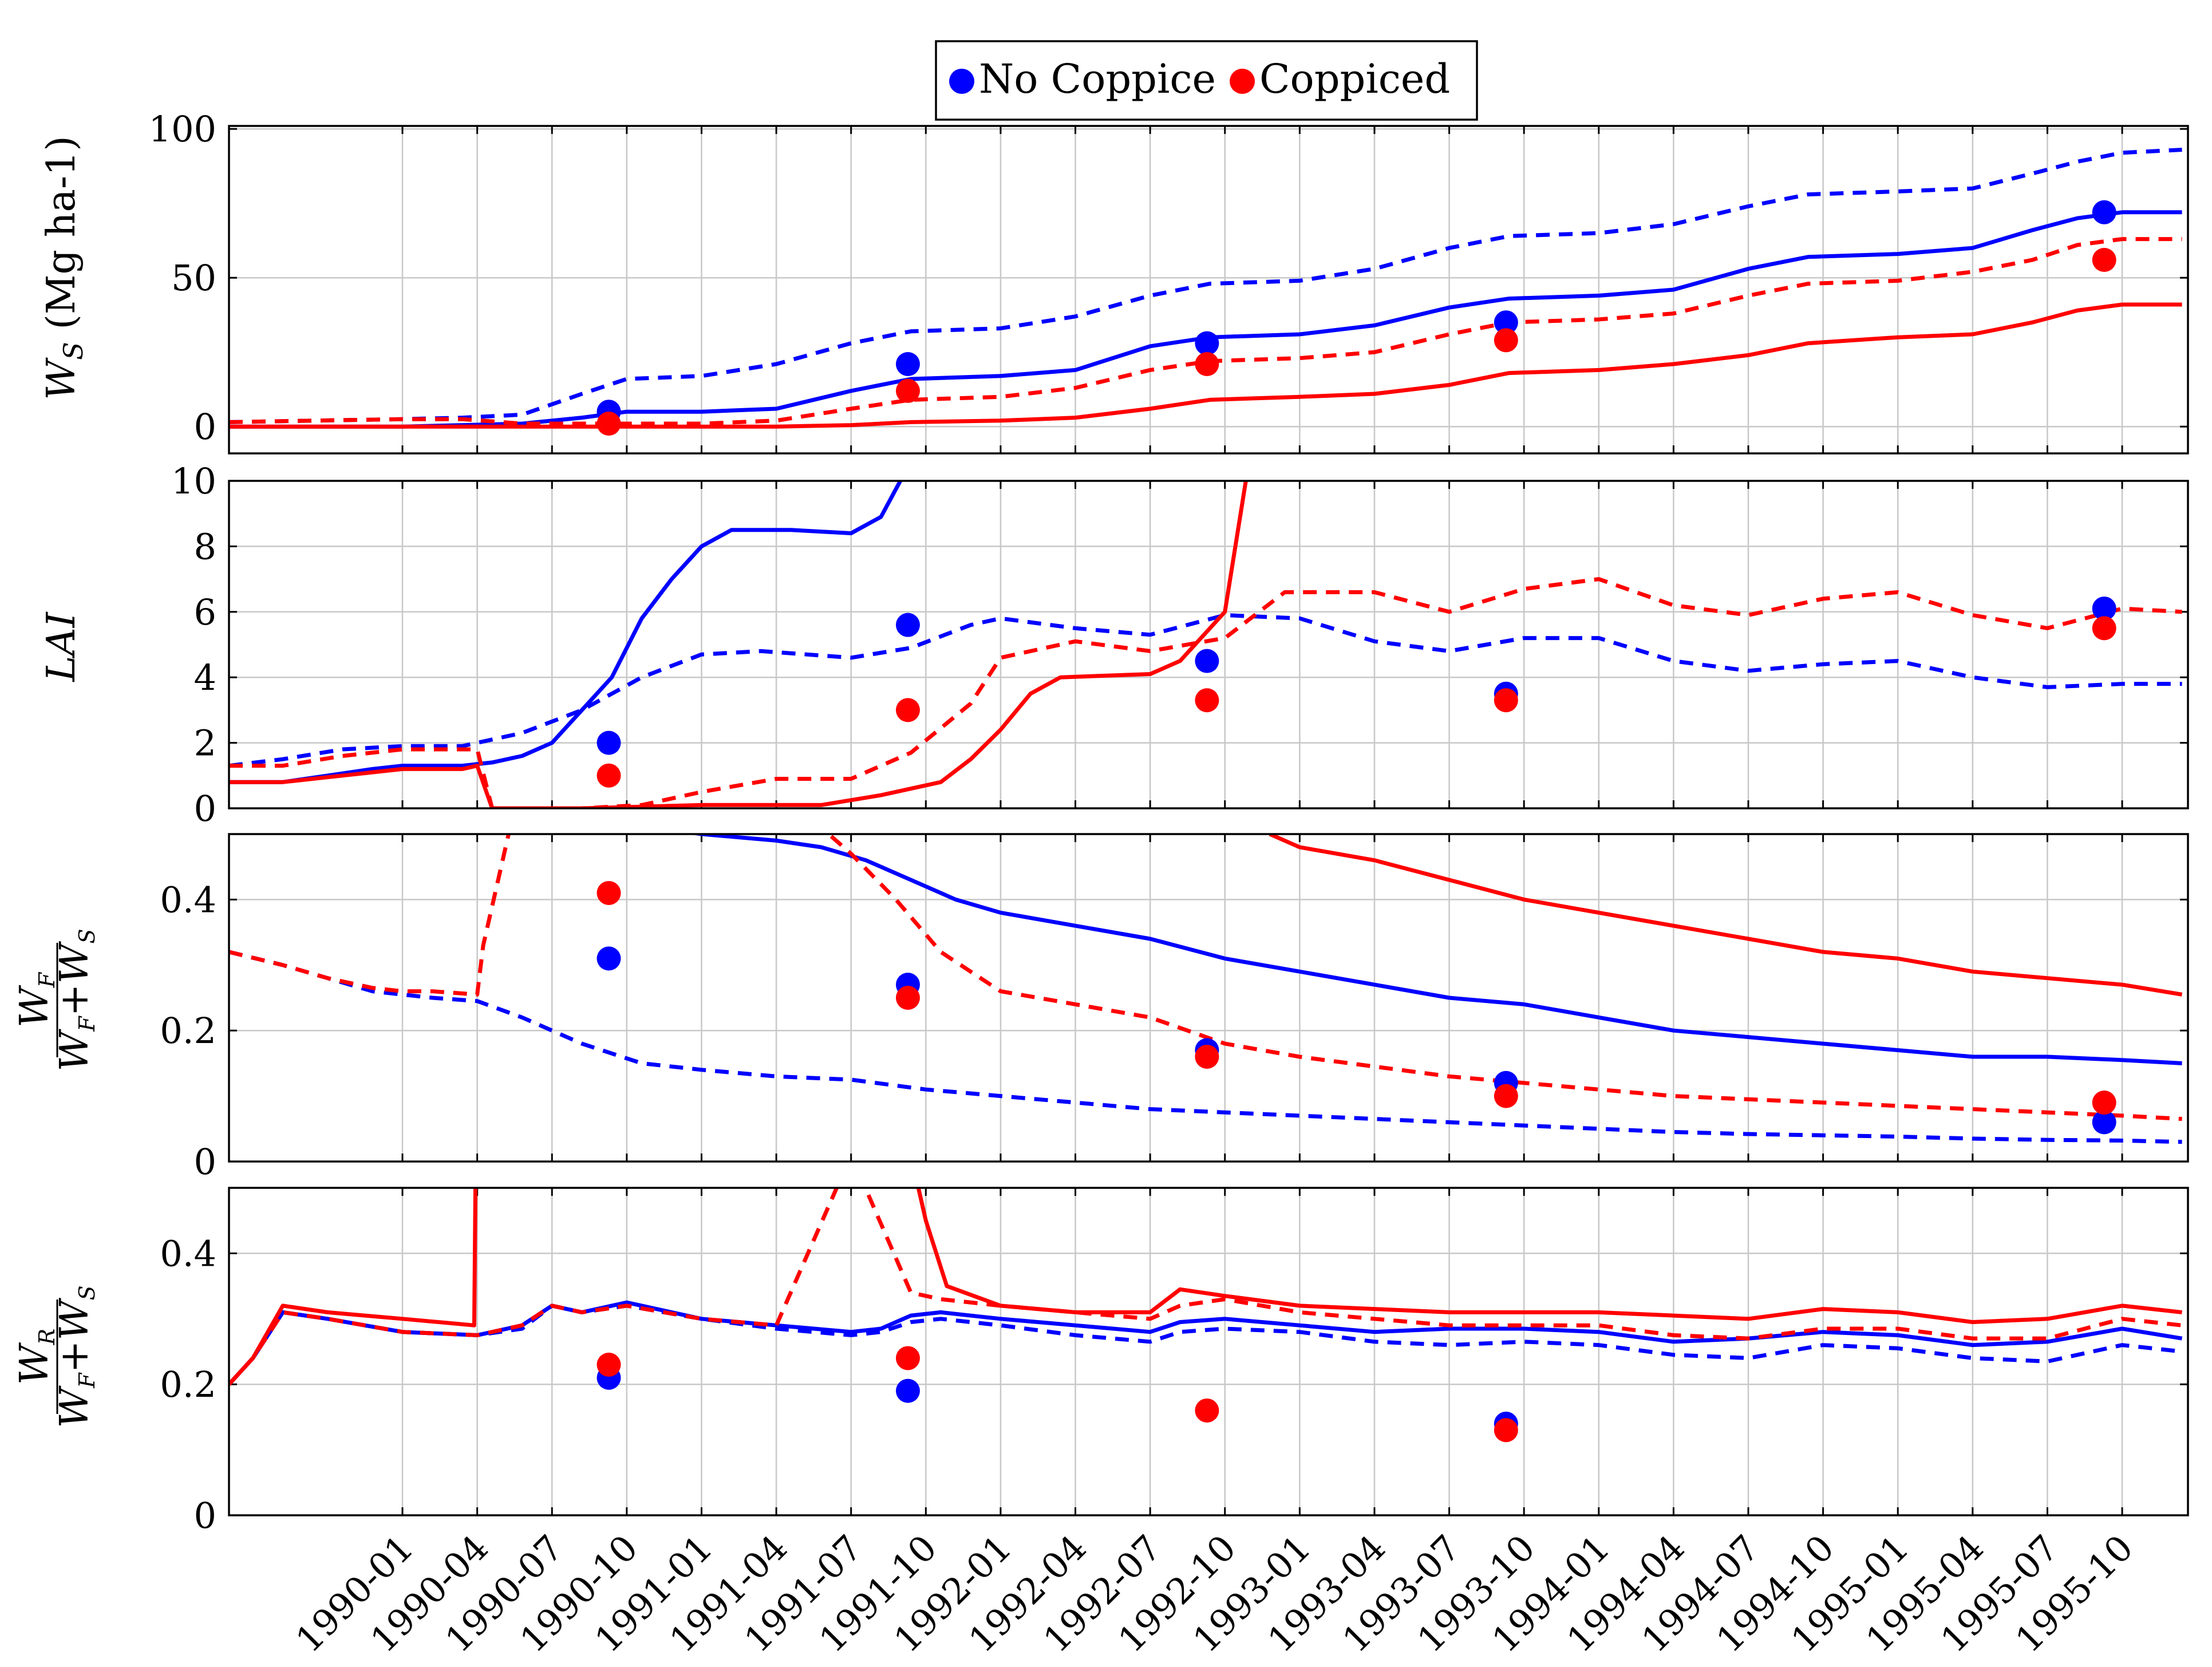  I want to click on ylabel-wr-num: W, so click(34, 1363).